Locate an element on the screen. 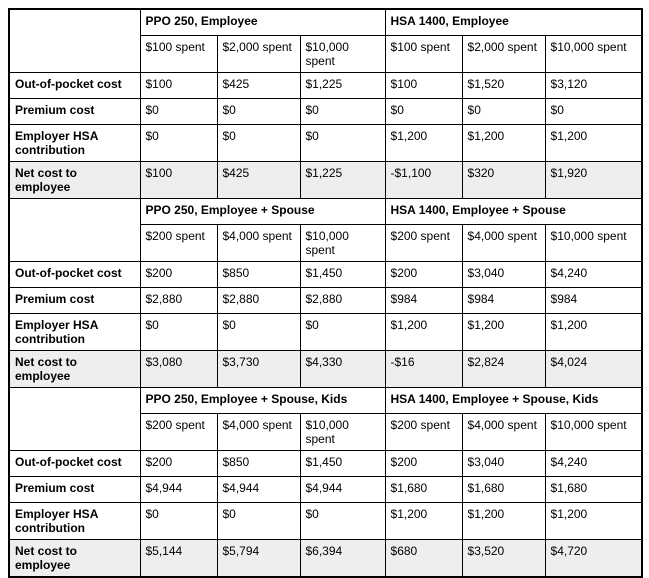  value-cell: $2,824 is located at coordinates (503, 369).